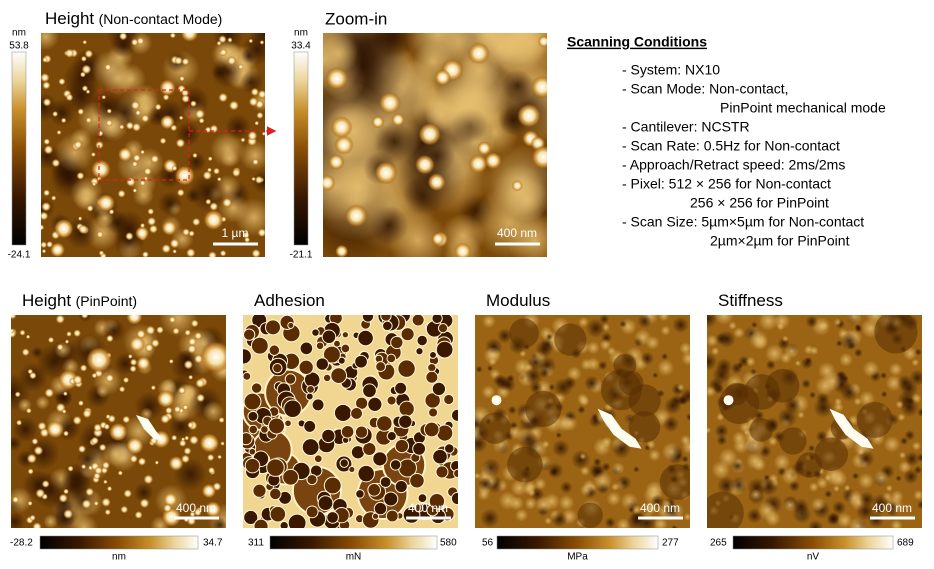  What do you see at coordinates (731, 146) in the screenshot?
I see `condition-line: - Scan Rate: 0.5Hz for Non-contact` at bounding box center [731, 146].